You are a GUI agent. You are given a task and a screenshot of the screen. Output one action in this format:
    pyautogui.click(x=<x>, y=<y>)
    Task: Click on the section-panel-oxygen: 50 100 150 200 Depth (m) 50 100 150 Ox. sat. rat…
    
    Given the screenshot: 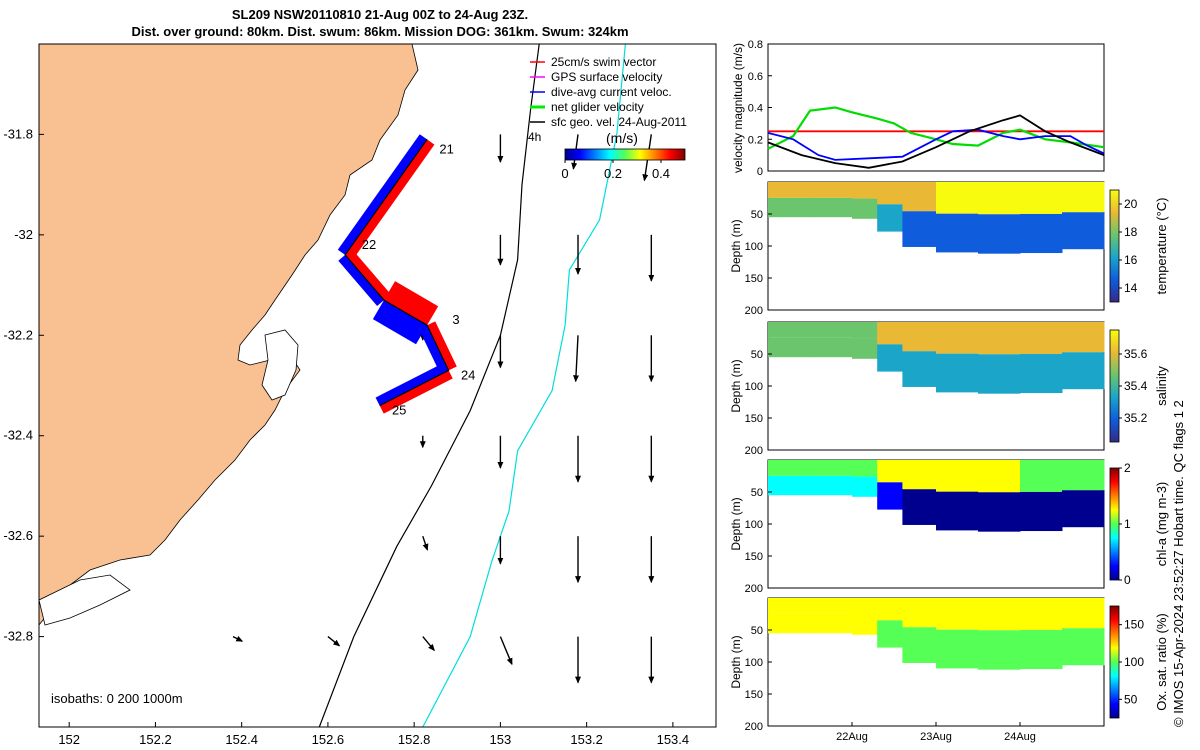 What is the action you would take?
    pyautogui.click(x=949, y=670)
    